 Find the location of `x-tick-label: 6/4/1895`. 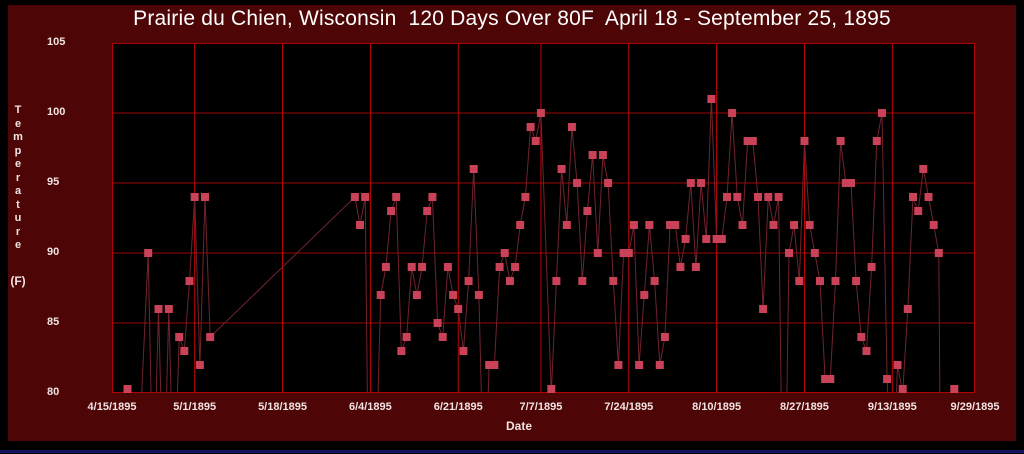

x-tick-label: 6/4/1895 is located at coordinates (370, 407).